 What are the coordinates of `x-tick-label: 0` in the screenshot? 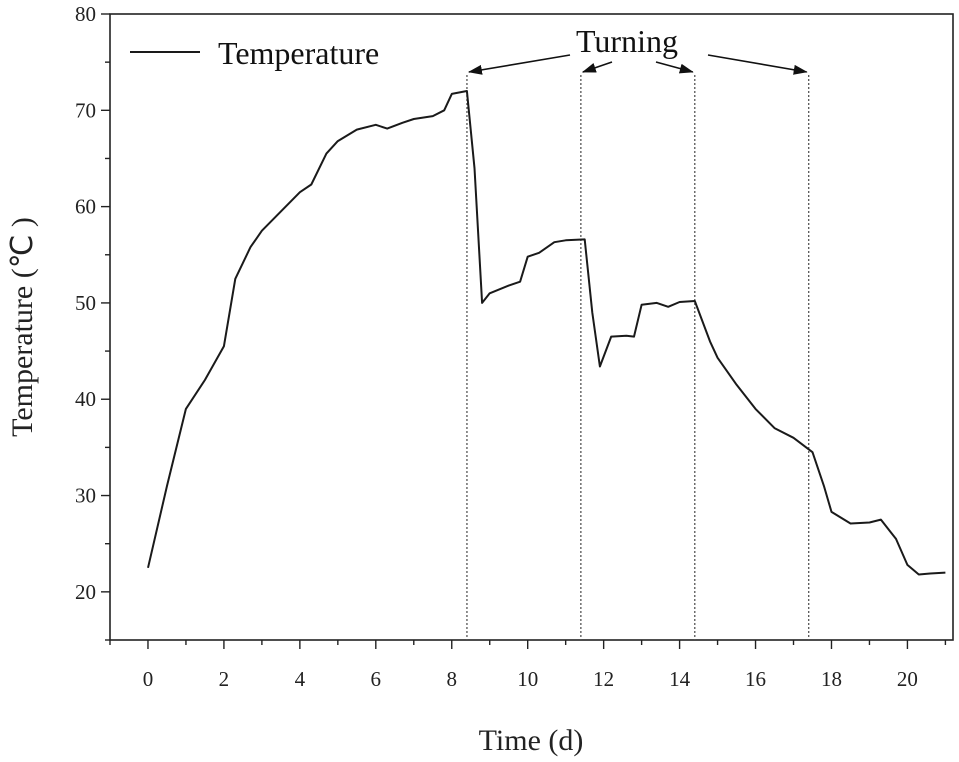 It's located at (148, 679).